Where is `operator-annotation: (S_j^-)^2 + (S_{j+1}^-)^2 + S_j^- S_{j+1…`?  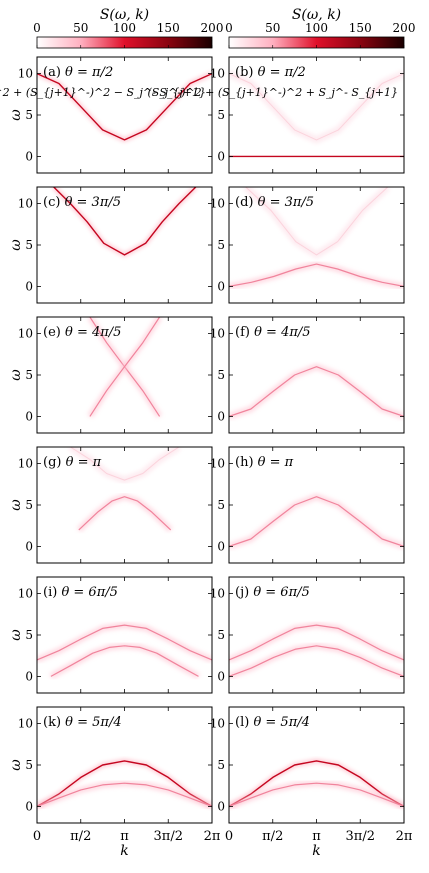
operator-annotation: (S_j^-)^2 + (S_{j+1}^-)^2 + S_j^- S_{j+1… is located at coordinates (272, 92).